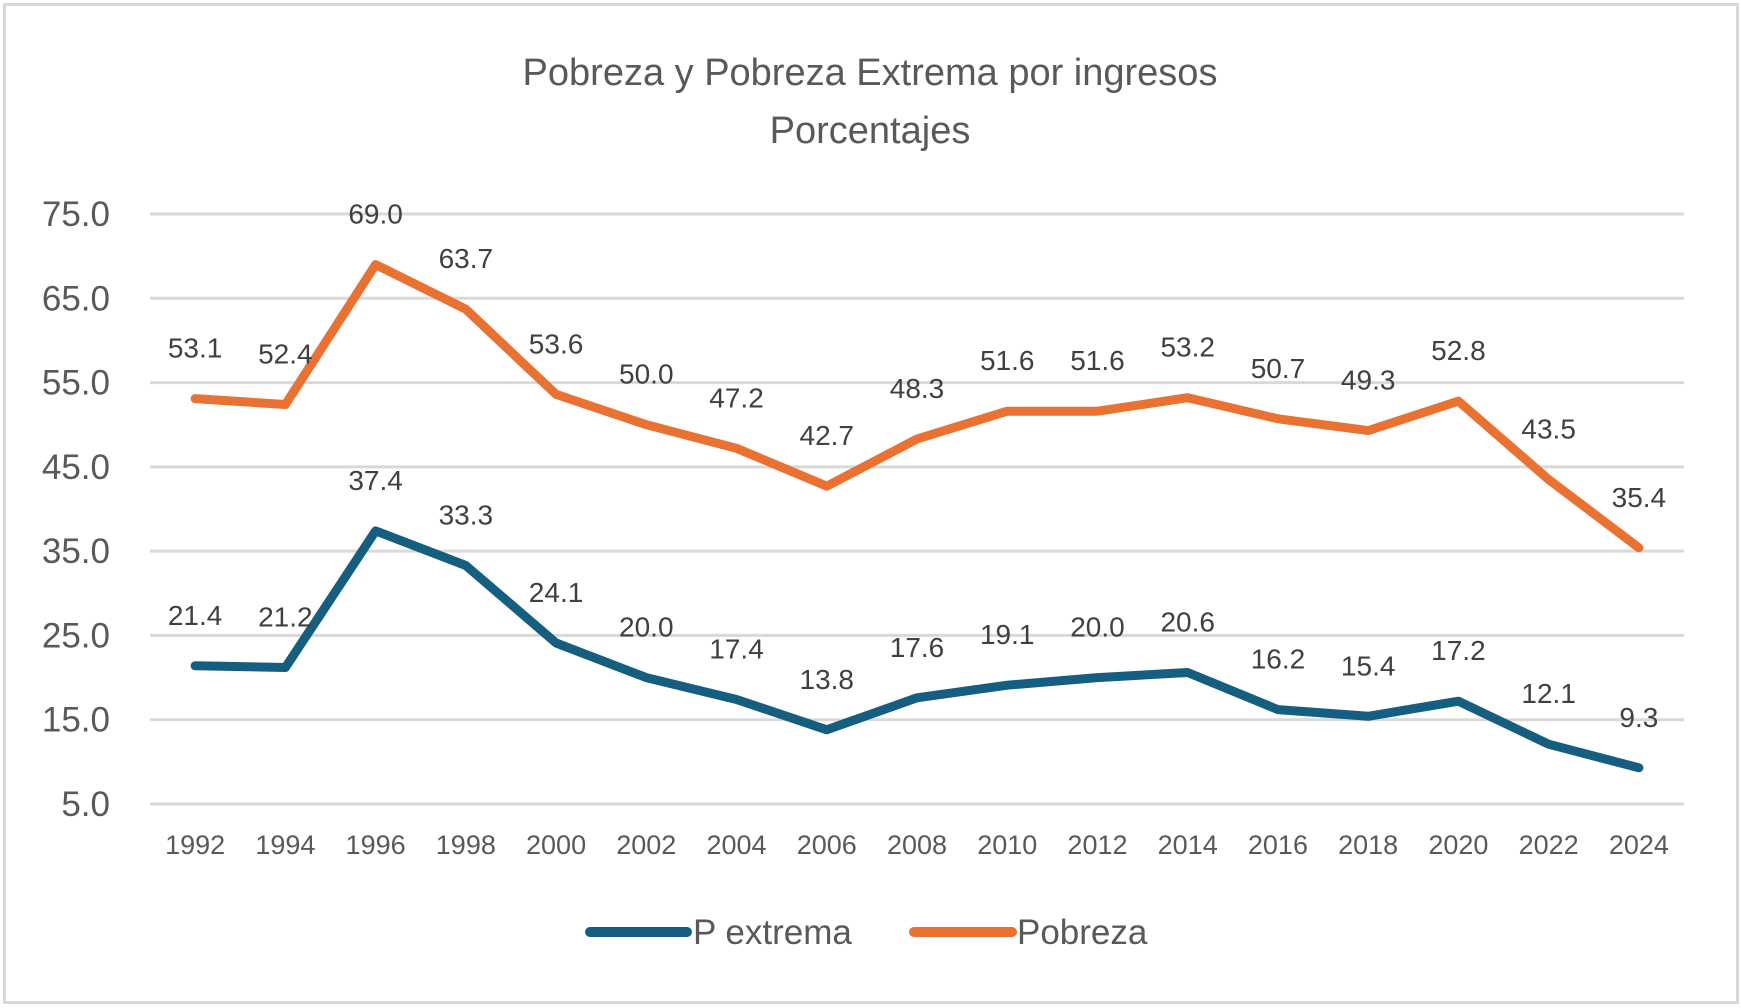 The image size is (1741, 1008). Describe the element at coordinates (556, 592) in the screenshot. I see `data-label: 24.1` at that location.